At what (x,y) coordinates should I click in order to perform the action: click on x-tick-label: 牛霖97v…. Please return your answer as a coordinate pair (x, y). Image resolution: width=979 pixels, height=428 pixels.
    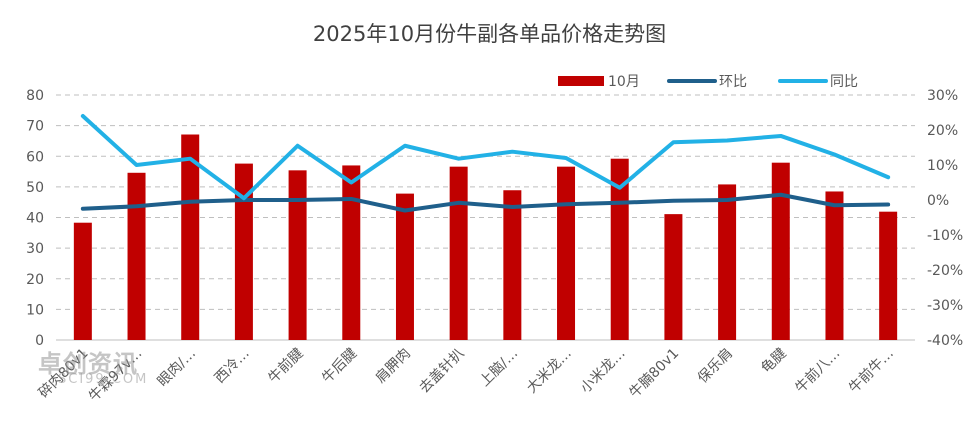
    Looking at the image, I should click on (115, 375).